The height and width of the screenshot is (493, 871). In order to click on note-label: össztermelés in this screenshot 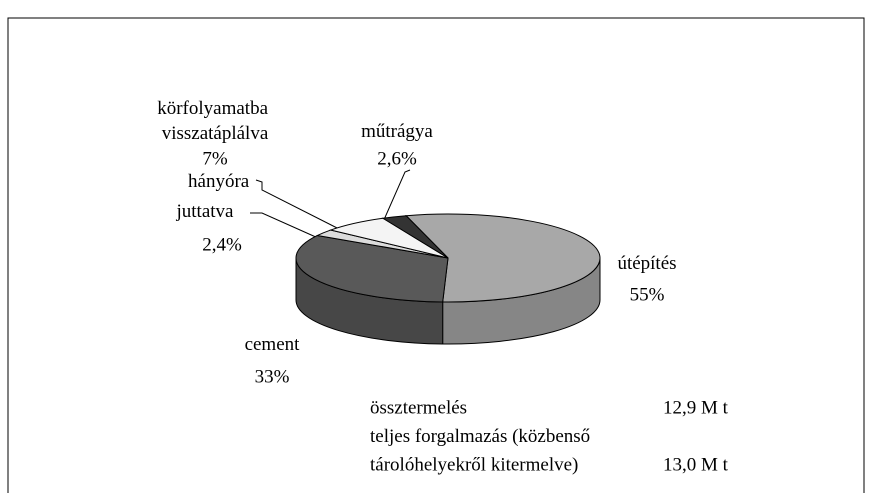, I will do `click(418, 407)`.